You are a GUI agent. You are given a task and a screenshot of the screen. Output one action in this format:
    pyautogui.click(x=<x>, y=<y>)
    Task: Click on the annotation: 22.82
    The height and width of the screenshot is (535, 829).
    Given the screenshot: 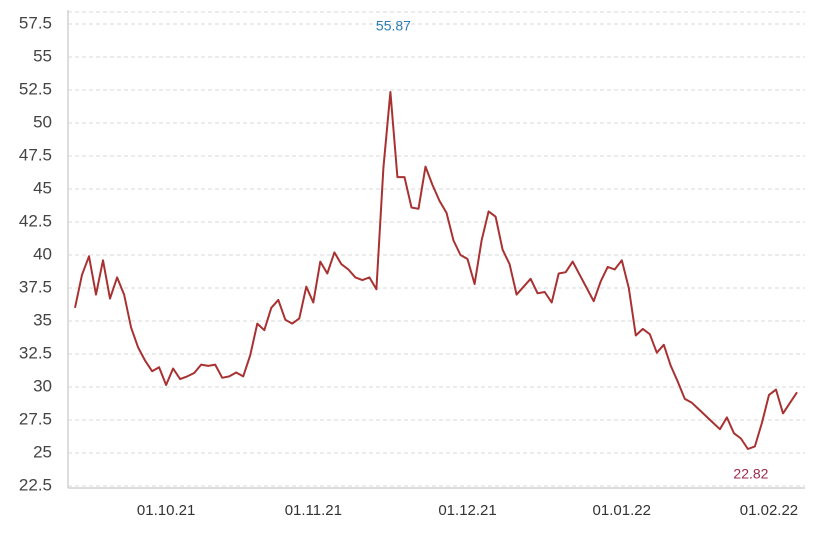 What is the action you would take?
    pyautogui.click(x=750, y=474)
    